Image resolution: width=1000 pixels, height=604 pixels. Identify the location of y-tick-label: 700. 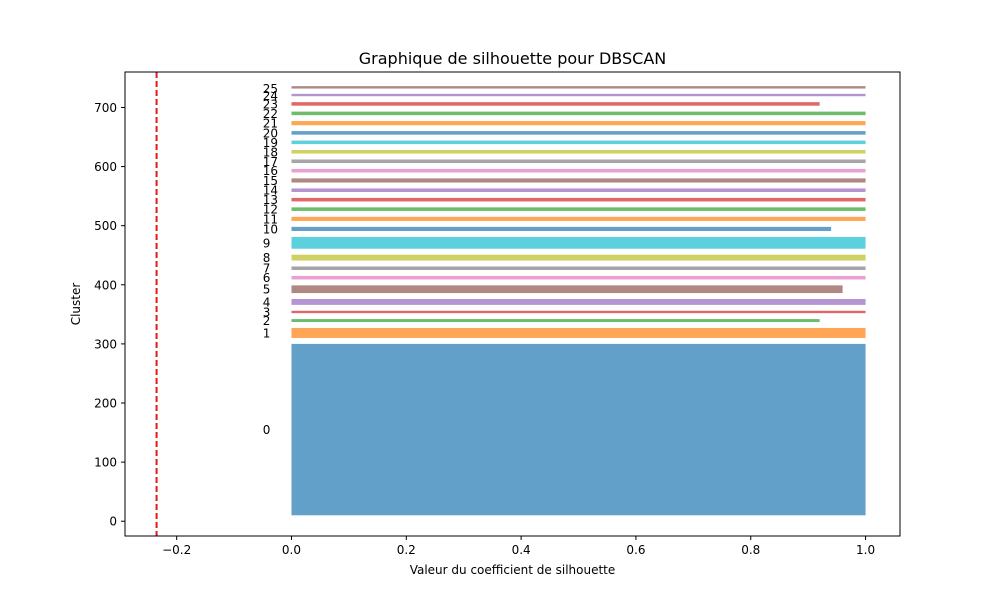
(105, 108).